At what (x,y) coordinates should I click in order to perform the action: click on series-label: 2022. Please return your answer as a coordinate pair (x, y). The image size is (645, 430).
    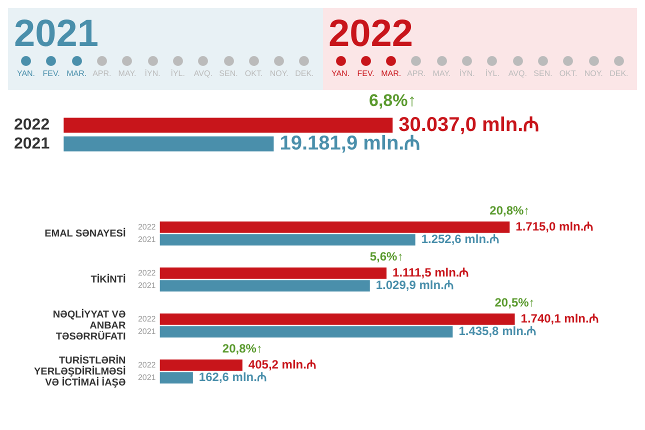
    Looking at the image, I should click on (147, 227).